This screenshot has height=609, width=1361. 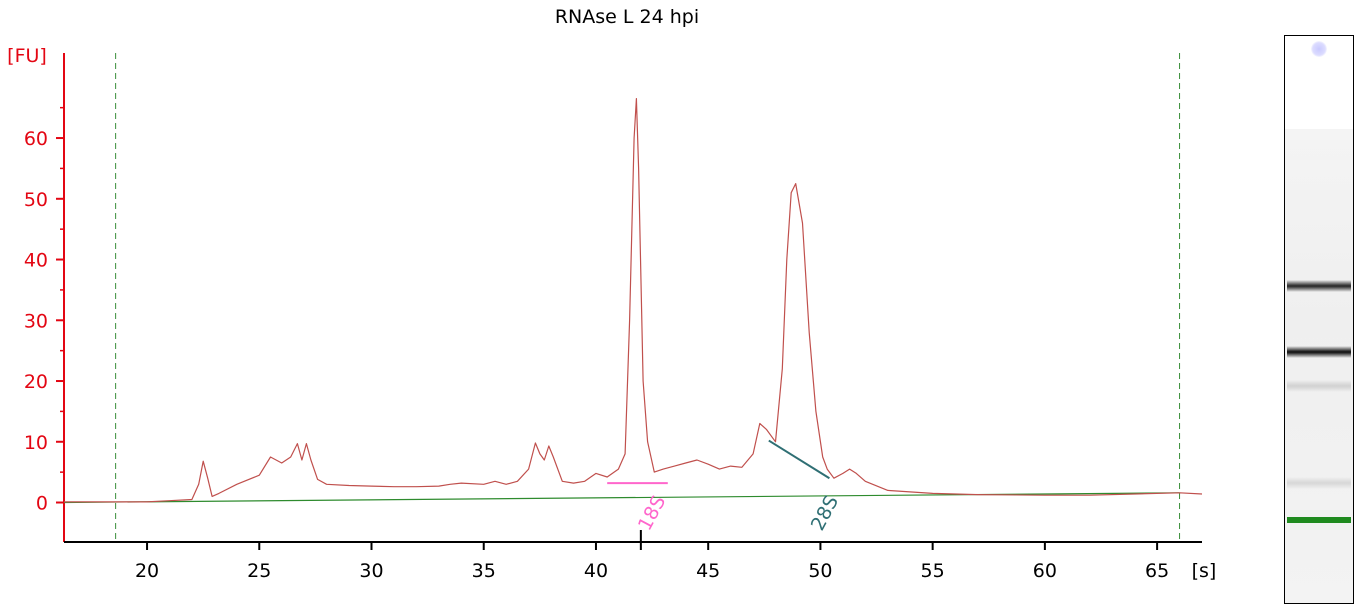 What do you see at coordinates (36, 443) in the screenshot?
I see `y-tick-label: 10` at bounding box center [36, 443].